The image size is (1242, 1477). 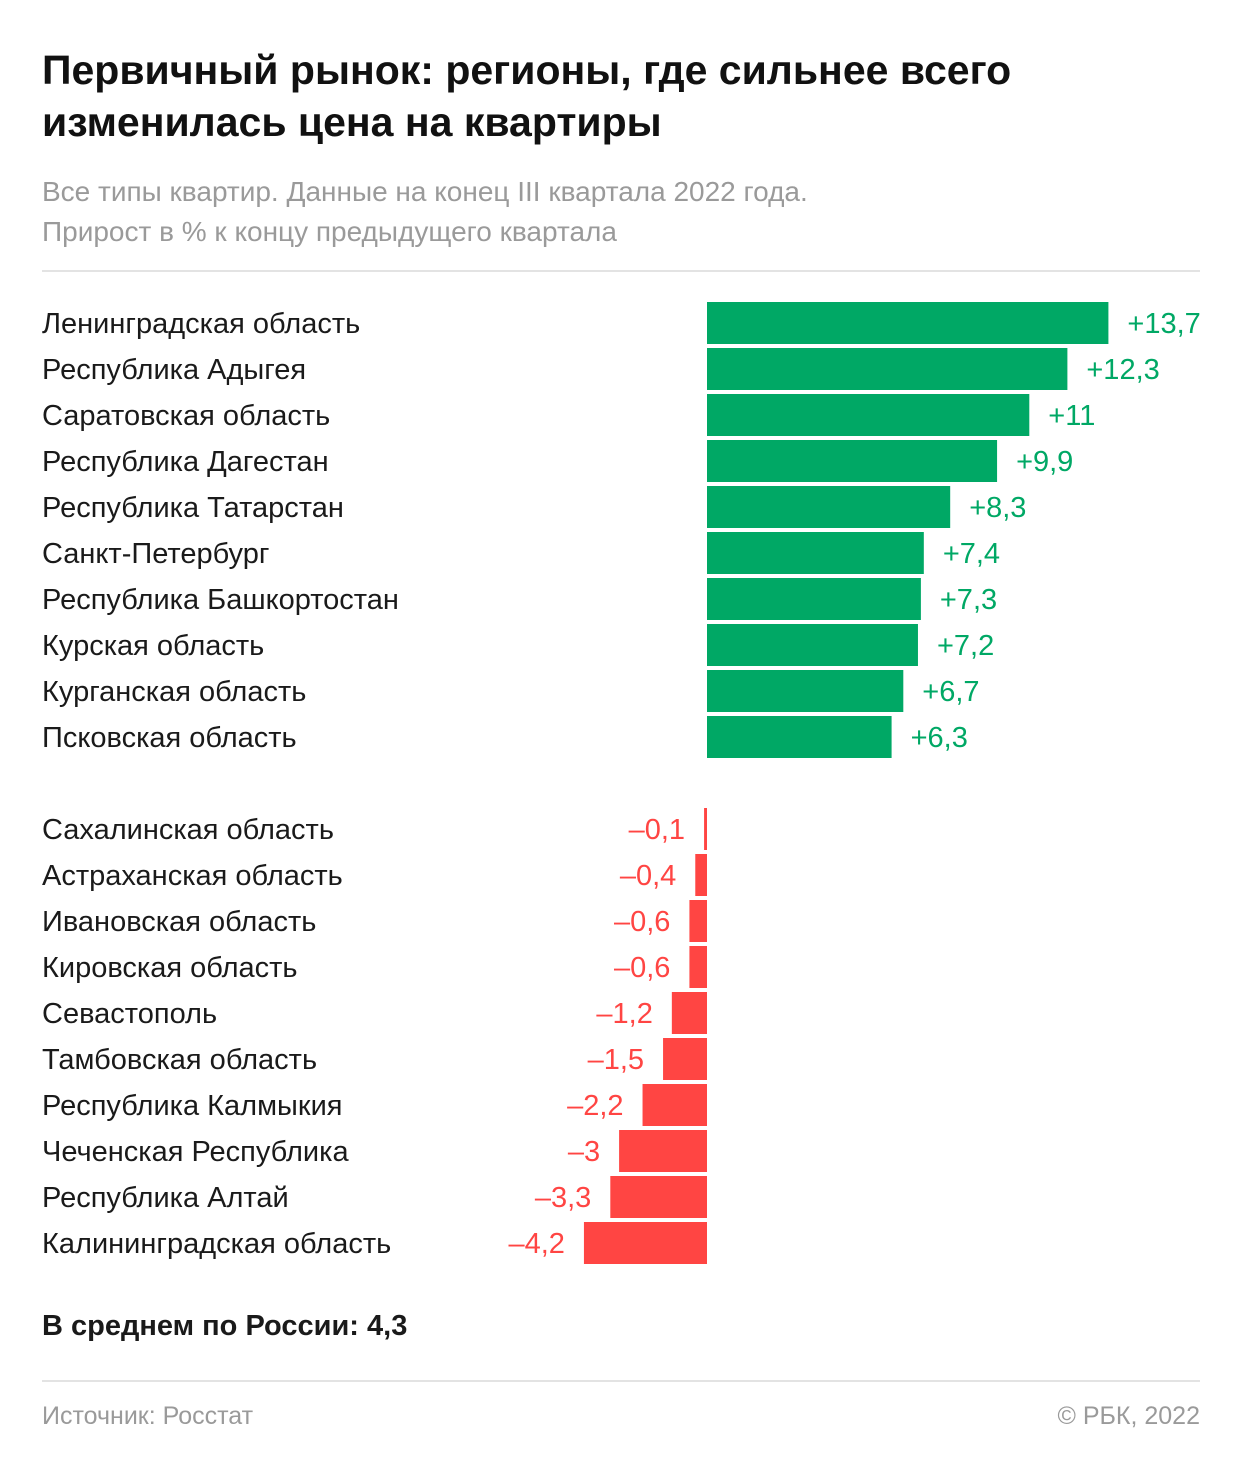 What do you see at coordinates (201, 324) in the screenshot?
I see `category-label: Ленинградская область` at bounding box center [201, 324].